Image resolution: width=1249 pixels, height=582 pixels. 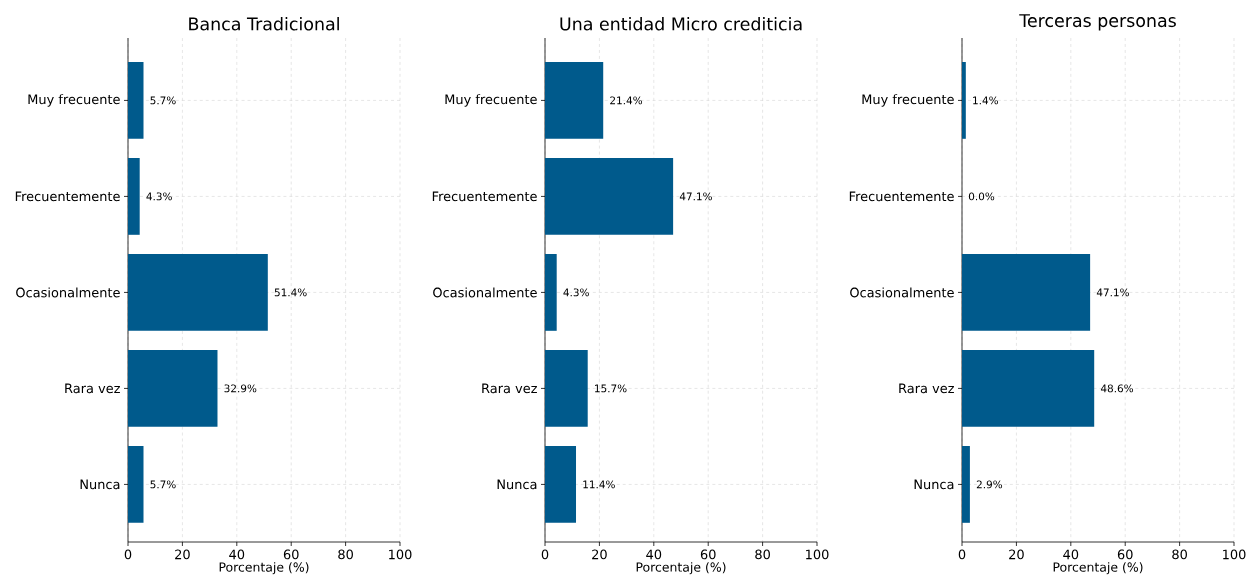 I want to click on data-label: 1.4%, so click(x=986, y=100).